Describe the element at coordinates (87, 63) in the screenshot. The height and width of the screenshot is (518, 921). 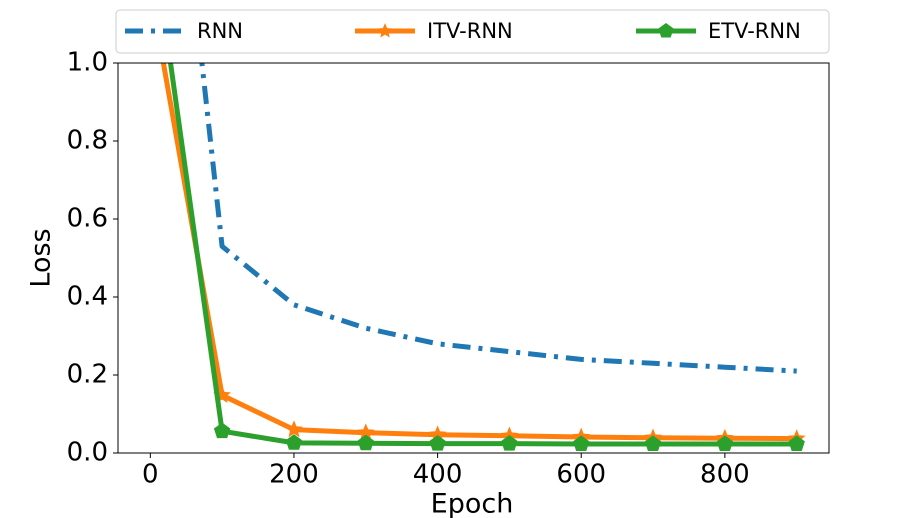
I see `y-tick-label: 1.0` at that location.